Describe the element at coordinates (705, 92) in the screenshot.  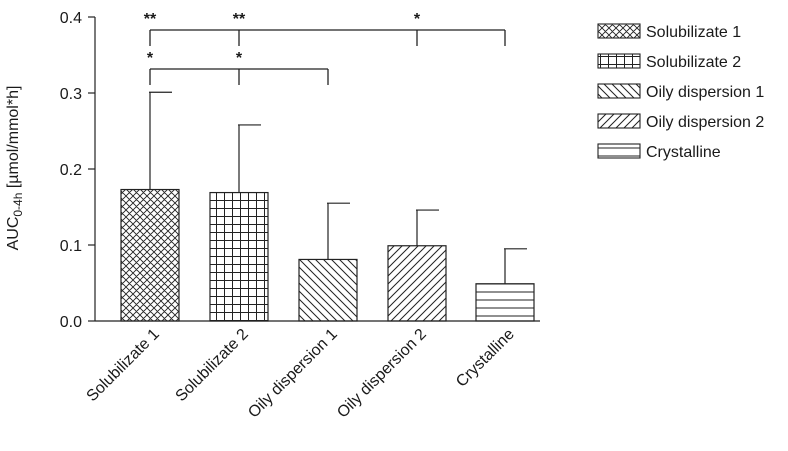
I see `legend-entry: Oily dispersion 1` at that location.